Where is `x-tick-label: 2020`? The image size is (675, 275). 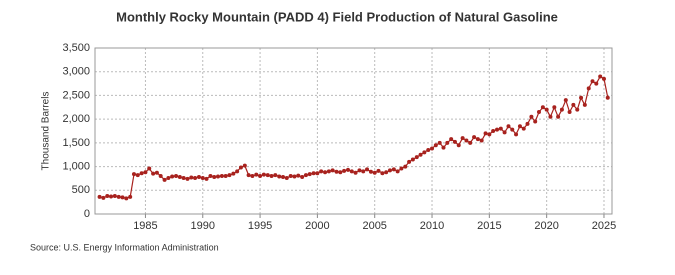
x-tick-label: 2020 is located at coordinates (546, 226).